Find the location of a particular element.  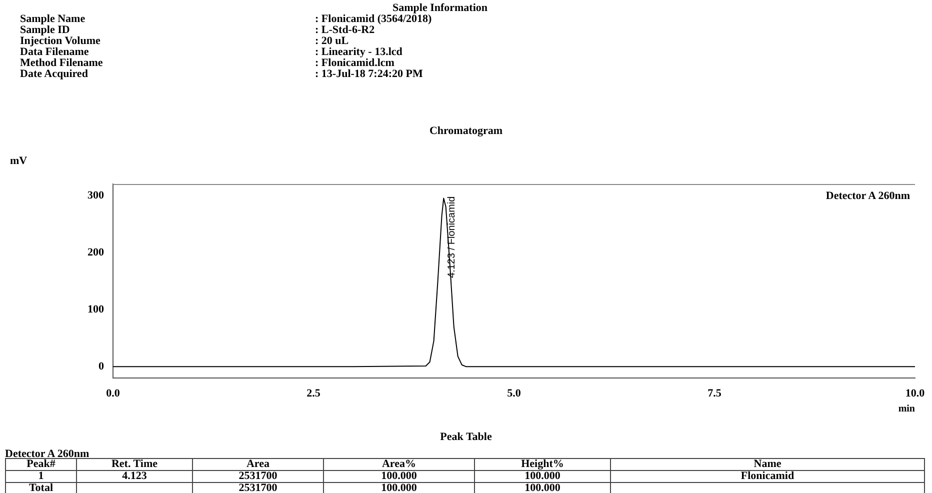

text: Area% is located at coordinates (399, 464).